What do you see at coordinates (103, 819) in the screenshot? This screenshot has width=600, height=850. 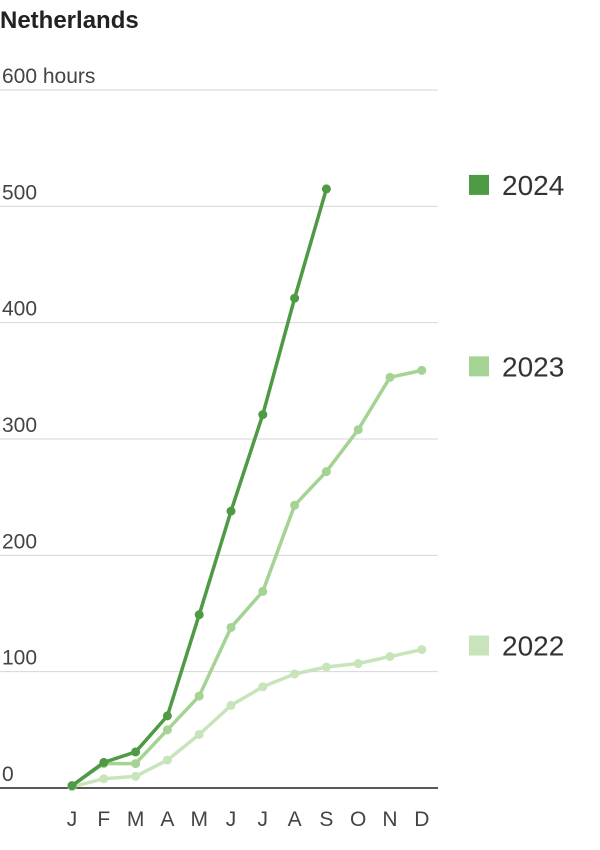 I see `x-tick-label: F` at bounding box center [103, 819].